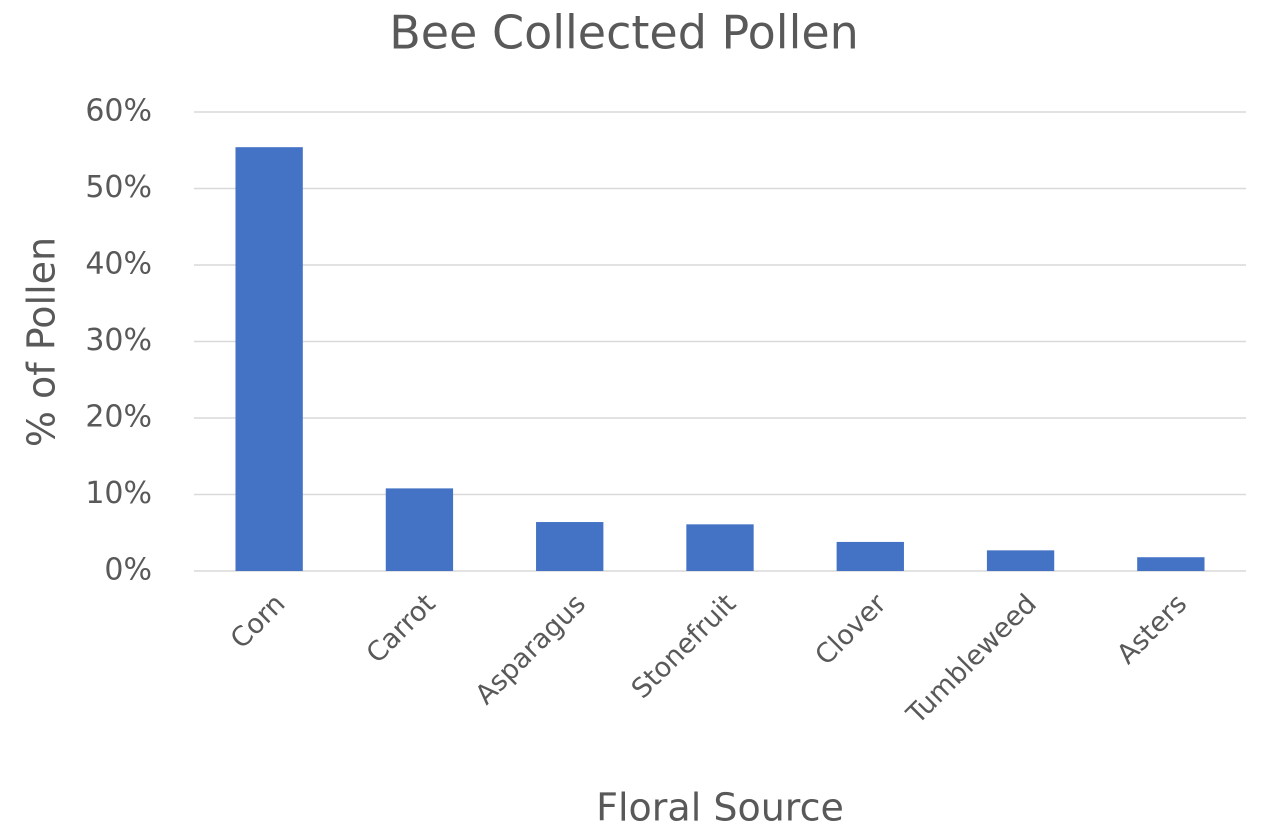  What do you see at coordinates (118, 417) in the screenshot?
I see `y-tick-label: 20%` at bounding box center [118, 417].